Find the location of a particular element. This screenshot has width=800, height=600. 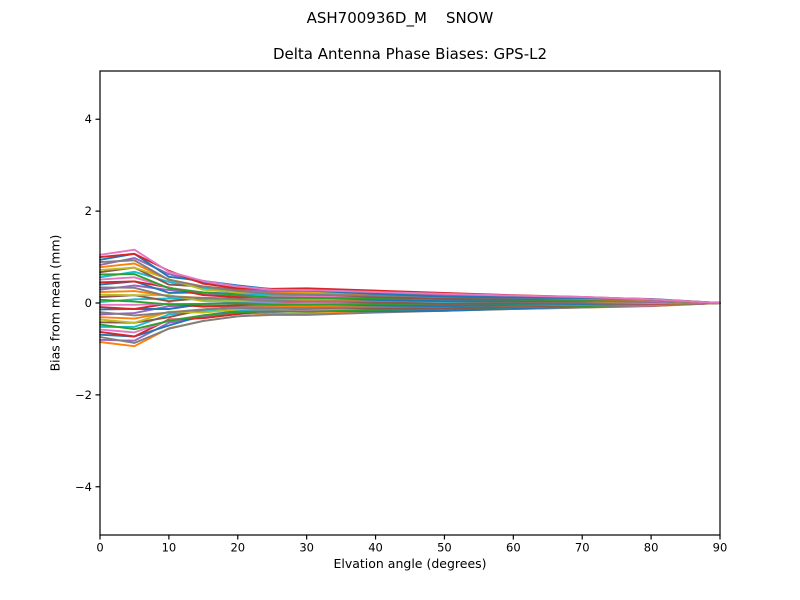

y-tick-label: 0 is located at coordinates (88, 303).